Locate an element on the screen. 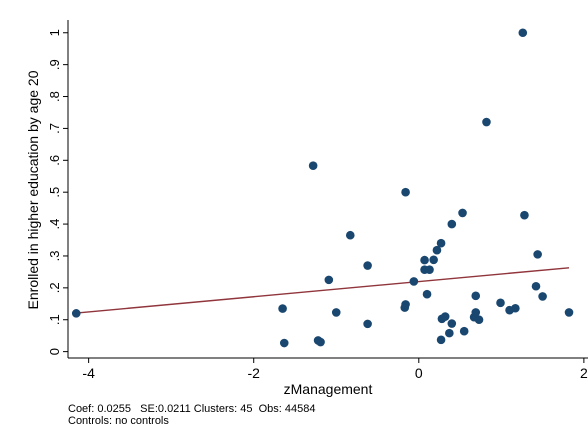  y-axis-ticks: 0 .1 .2 .3 .4 .5 .6 .7 .8 .9 1 is located at coordinates (57, 192).